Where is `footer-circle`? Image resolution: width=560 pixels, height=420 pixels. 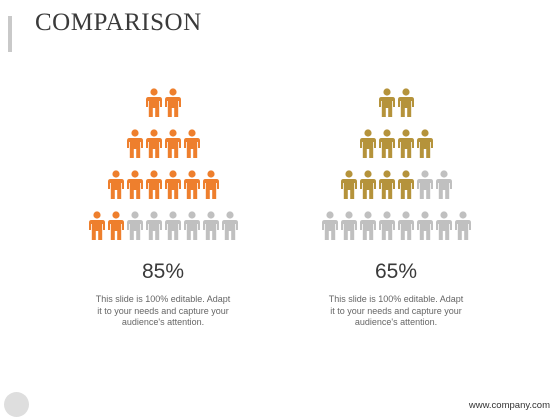
footer-circle is located at coordinates (16, 404).